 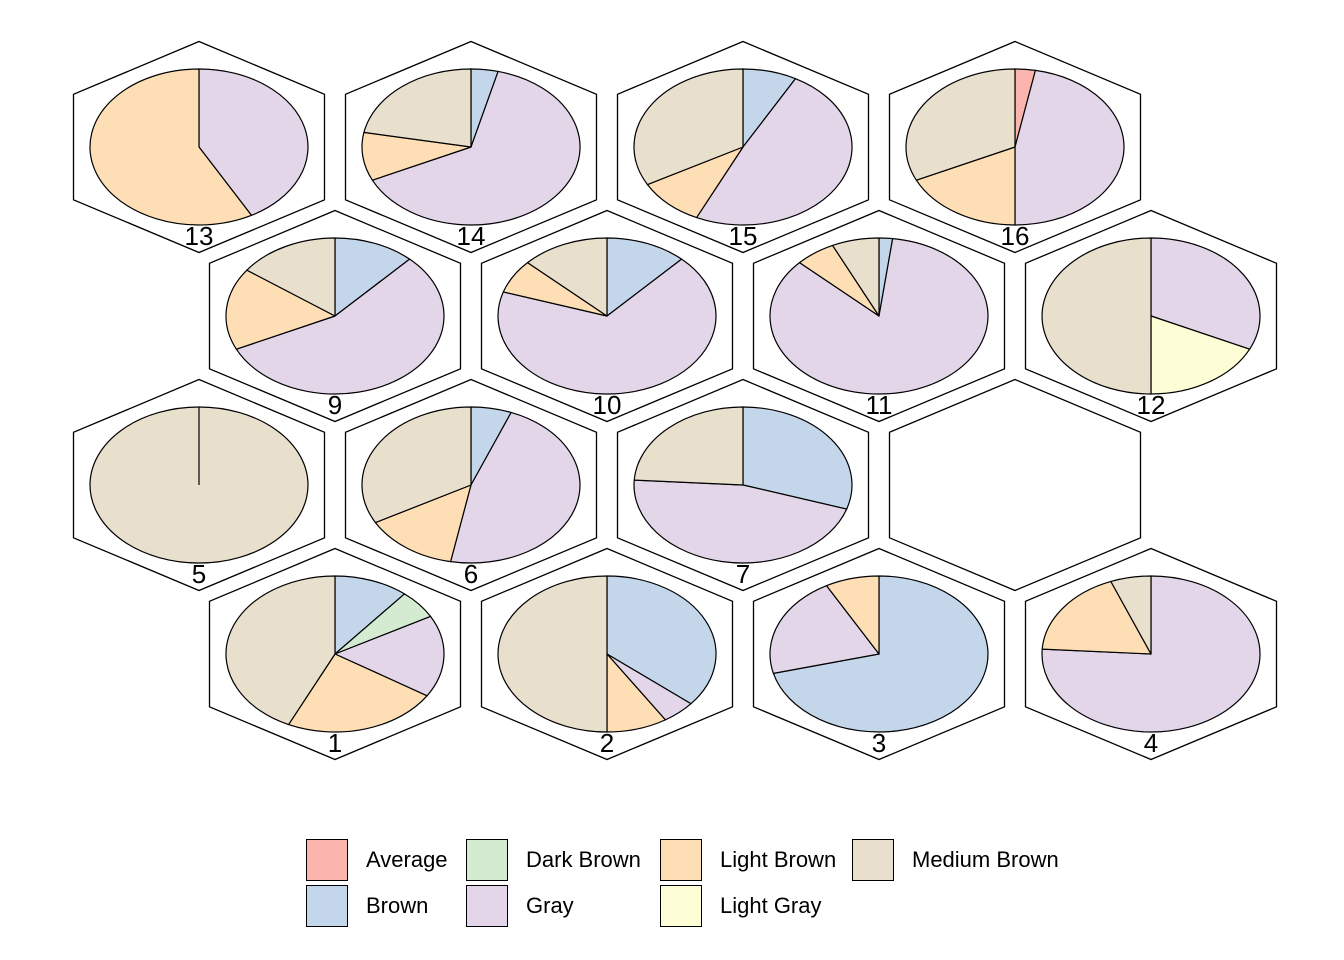 What do you see at coordinates (607, 326) in the screenshot?
I see `pie-slice-10-gray` at bounding box center [607, 326].